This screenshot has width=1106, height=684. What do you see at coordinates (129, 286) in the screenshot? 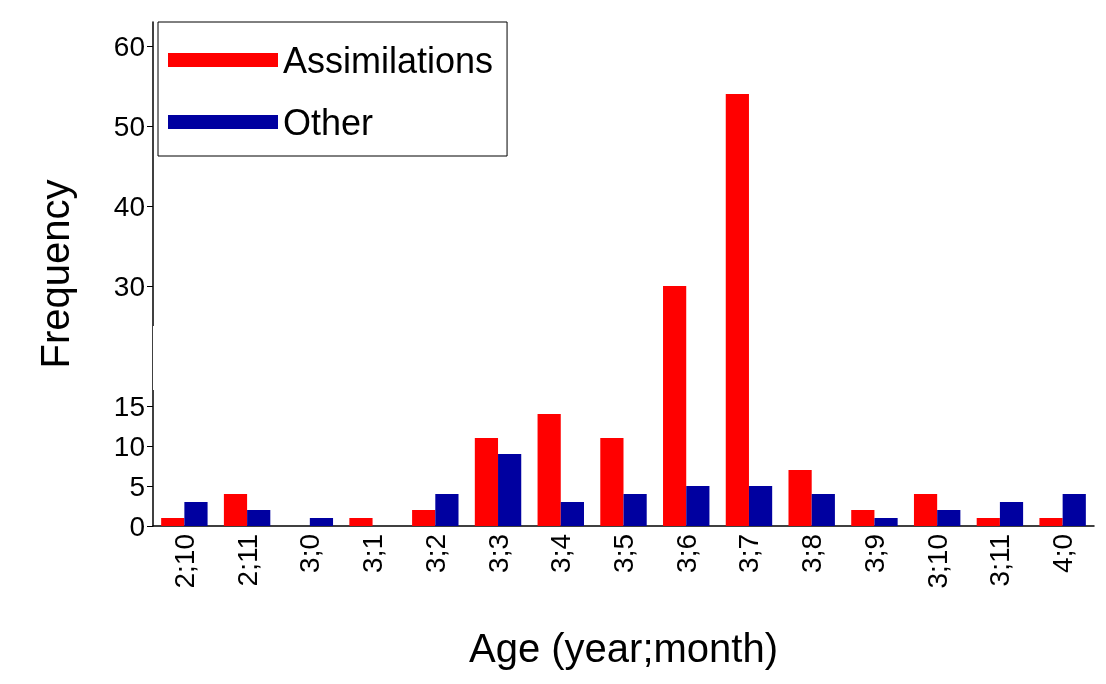
I see `y-tick-label: 30` at bounding box center [129, 286].